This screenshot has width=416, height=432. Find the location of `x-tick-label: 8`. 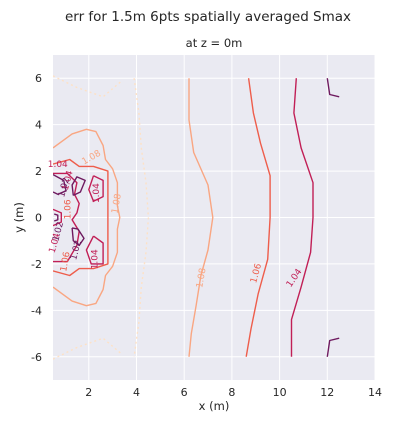

x-tick-label: 8 is located at coordinates (231, 392).